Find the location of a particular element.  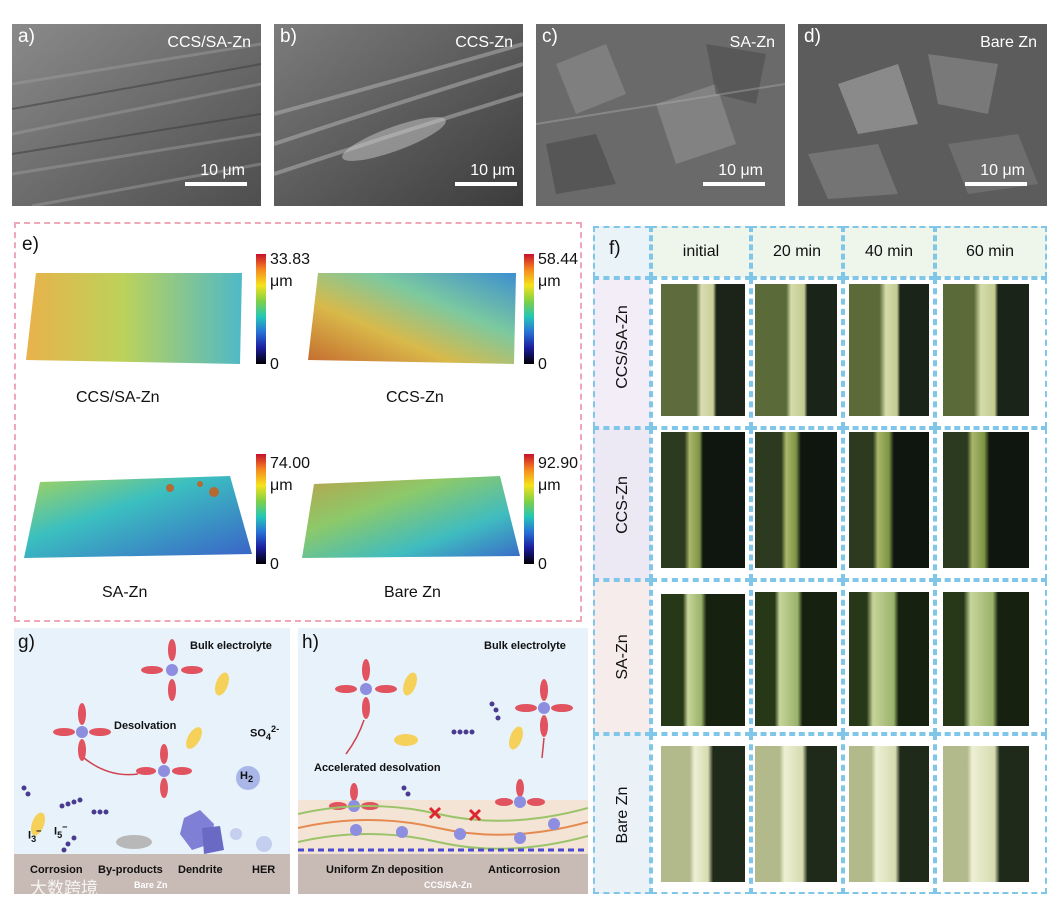

colorbar-max: 58.44 is located at coordinates (558, 259).